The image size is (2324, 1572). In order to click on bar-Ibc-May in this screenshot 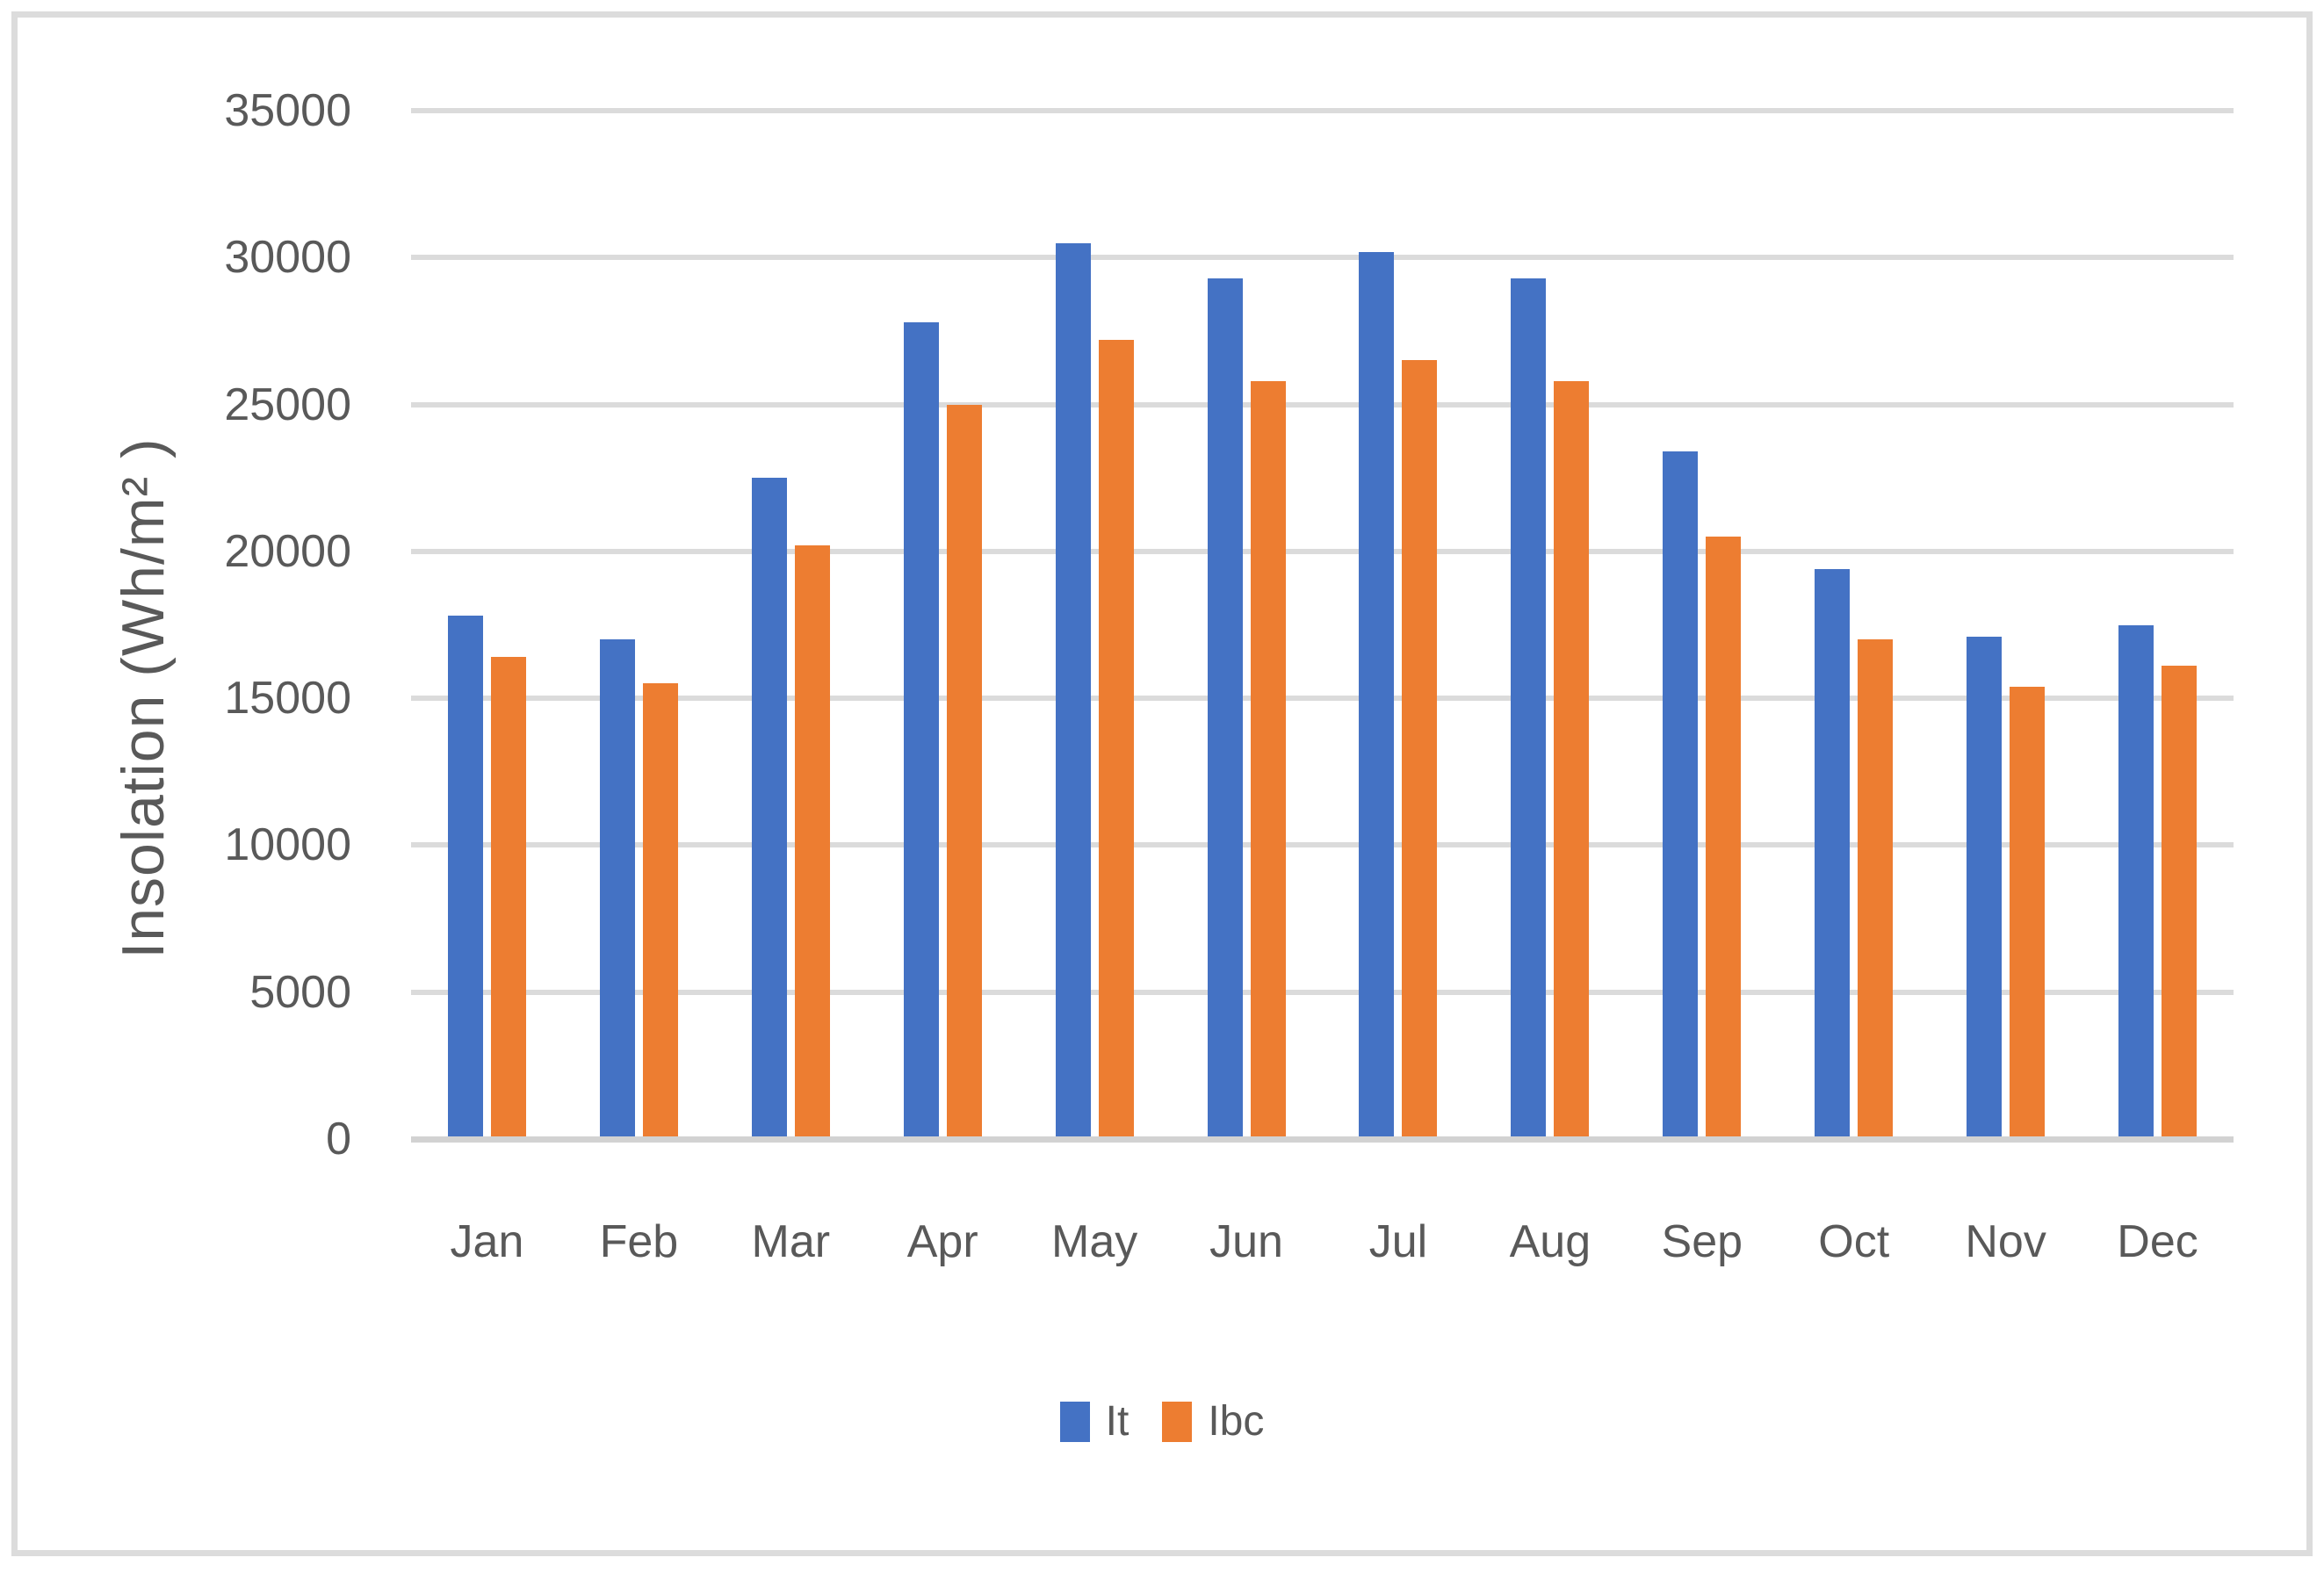, I will do `click(1116, 737)`.